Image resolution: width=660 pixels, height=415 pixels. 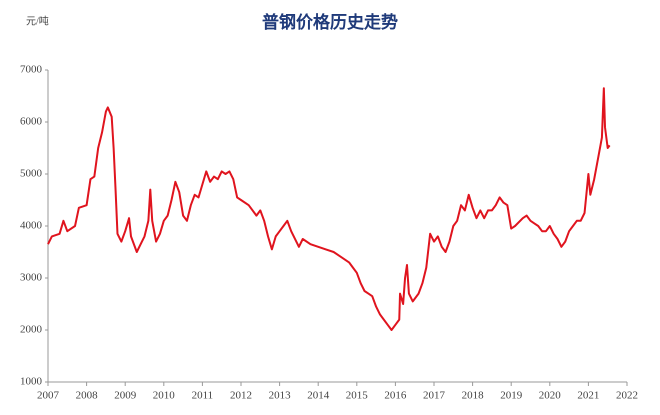 What do you see at coordinates (357, 396) in the screenshot?
I see `x-tick-label: 2015` at bounding box center [357, 396].